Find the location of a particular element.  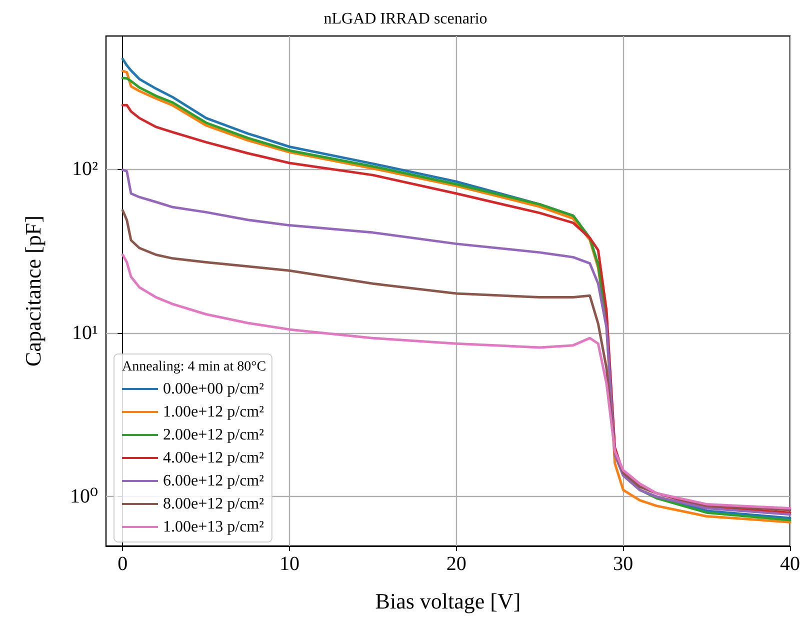

legend-label: 4.00e+12 p/cm² is located at coordinates (213, 458).